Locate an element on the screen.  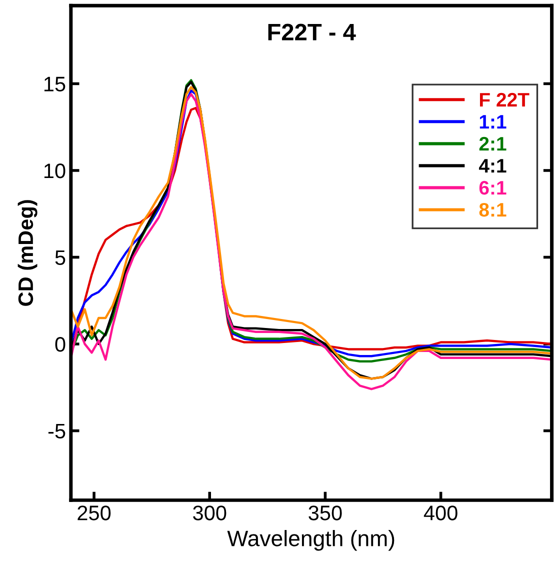
legend-label: 6:1 is located at coordinates (492, 187).